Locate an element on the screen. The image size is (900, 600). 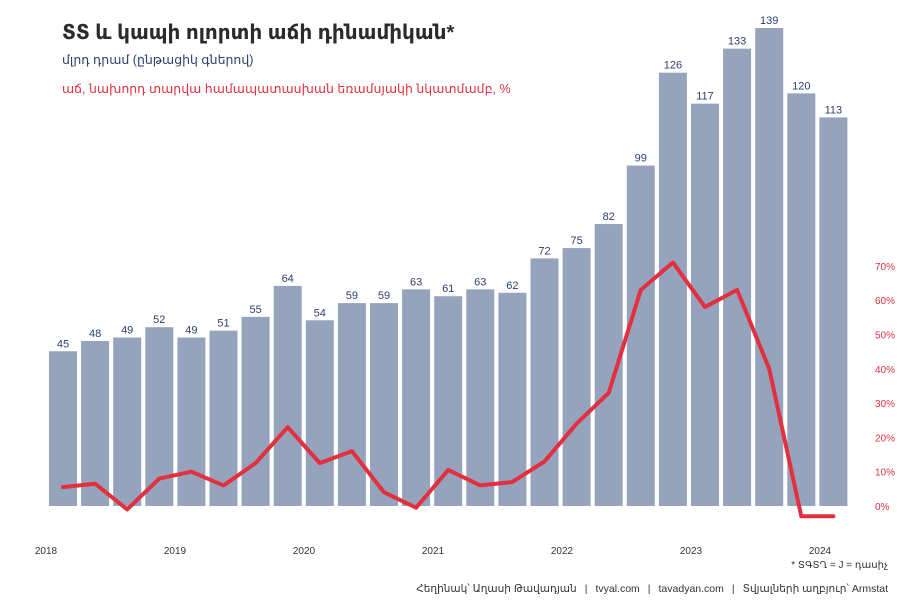
bar-value-label: 113 is located at coordinates (834, 110).